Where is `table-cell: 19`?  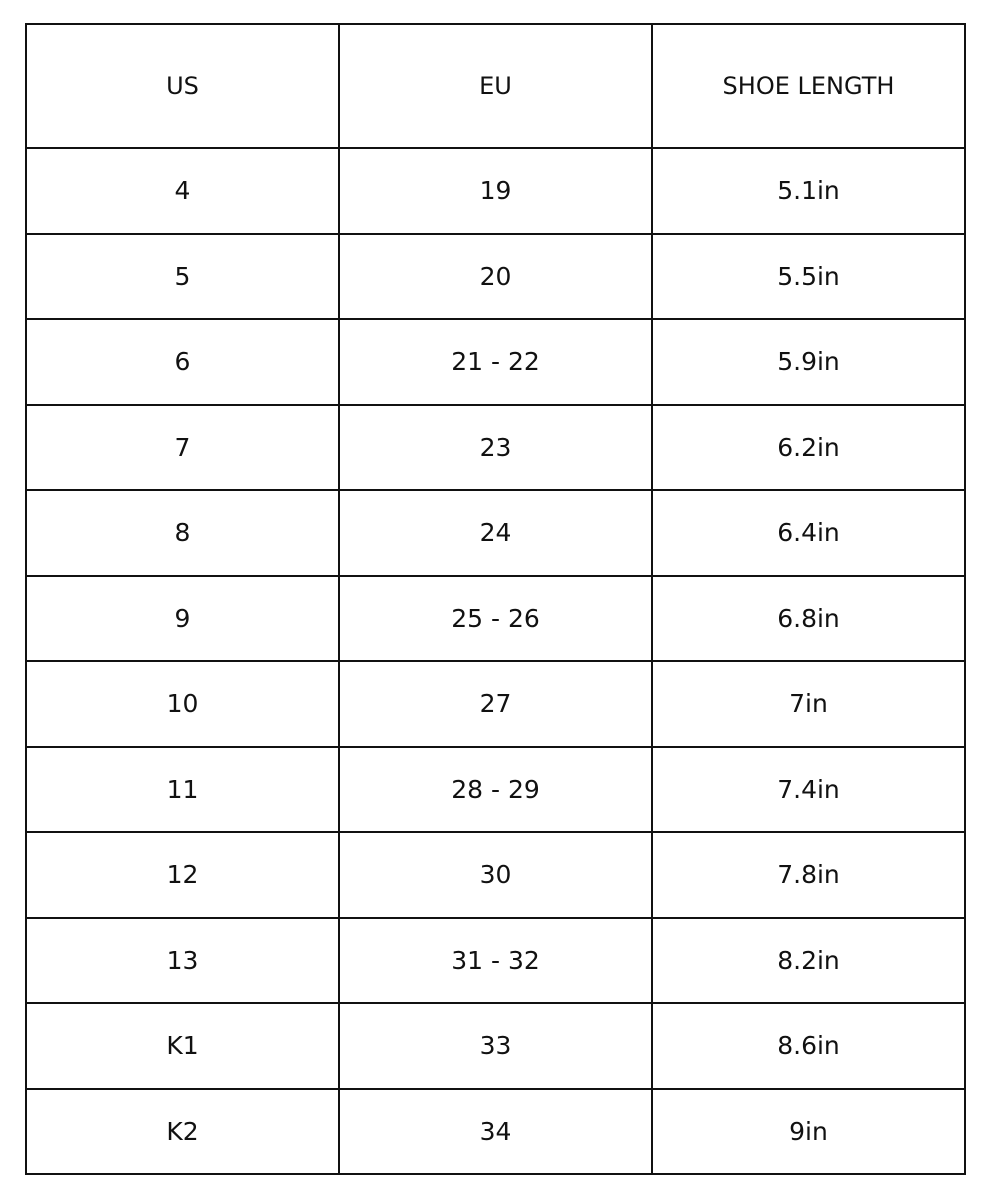 table-cell: 19 is located at coordinates (495, 191).